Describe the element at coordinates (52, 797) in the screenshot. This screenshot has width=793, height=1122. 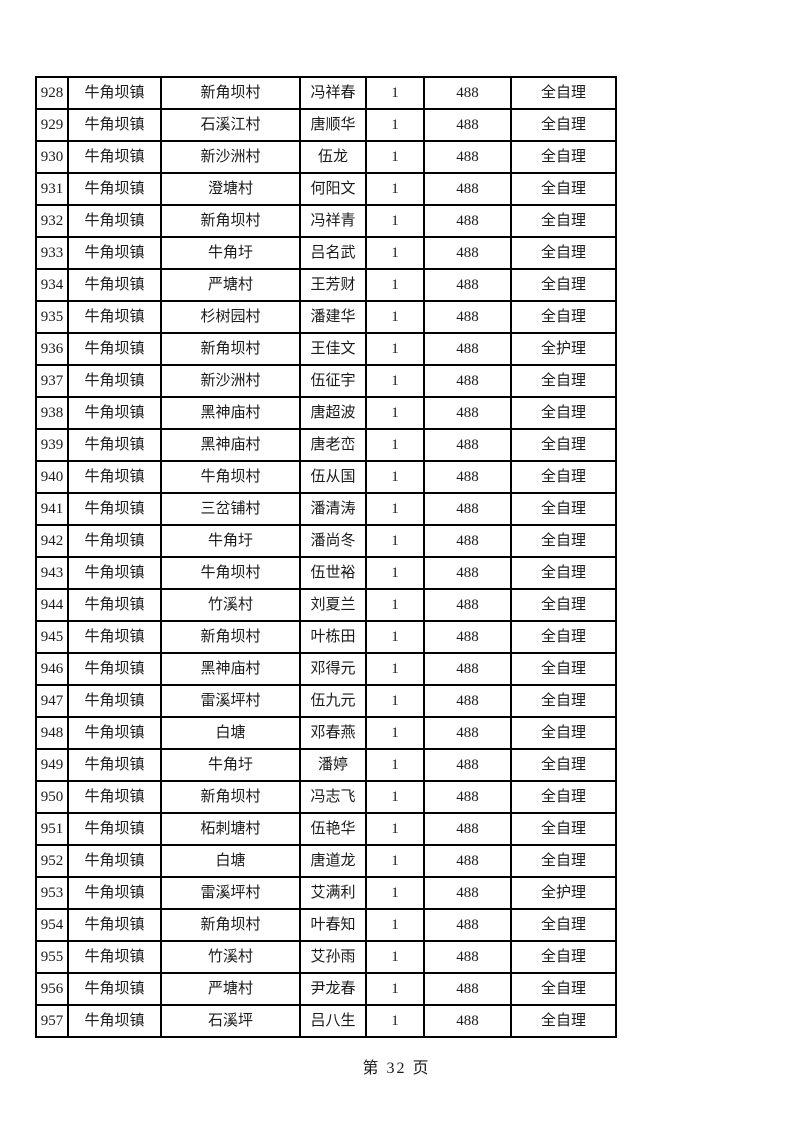
I see `cell-sequence-number: 950` at that location.